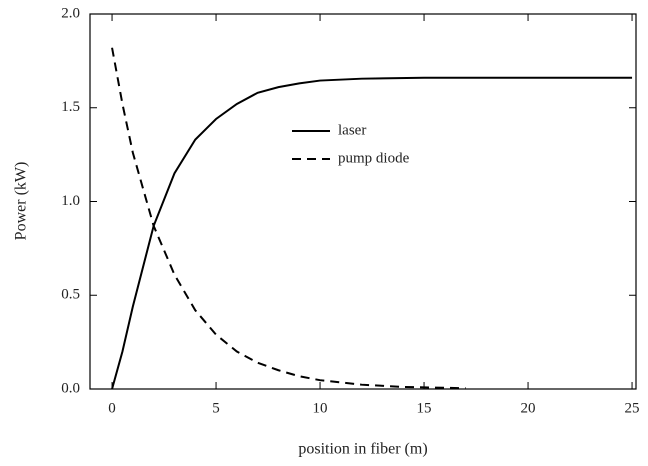 This screenshot has width=648, height=466. Describe the element at coordinates (374, 158) in the screenshot. I see `legend-label: pump diode` at that location.